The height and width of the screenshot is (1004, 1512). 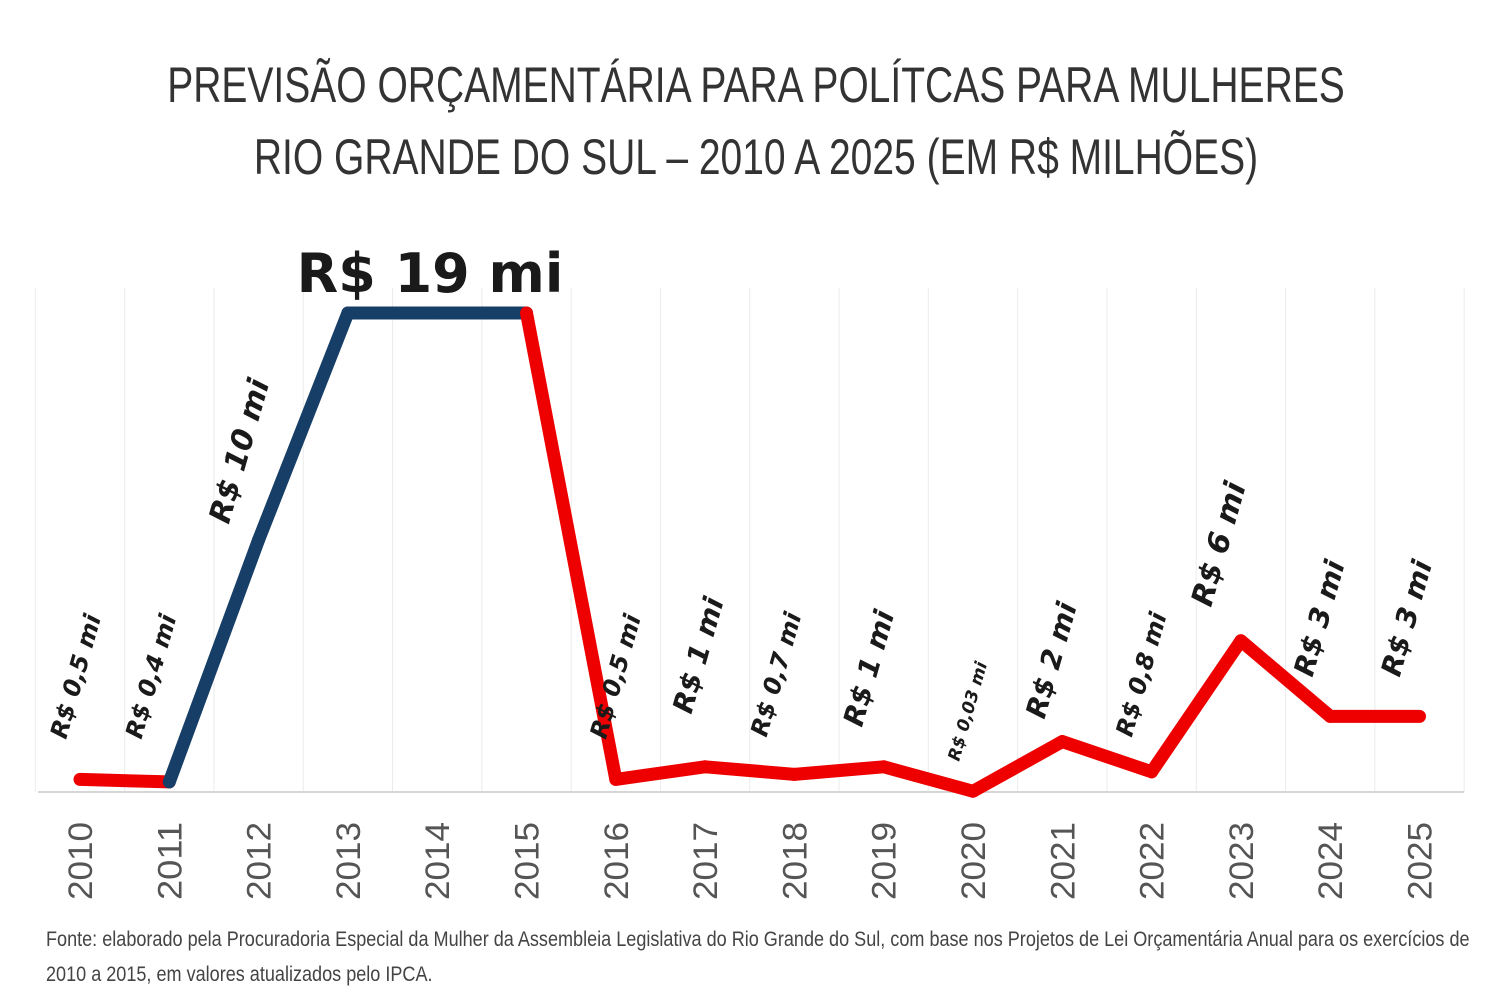 What do you see at coordinates (1407, 618) in the screenshot?
I see `data-label-2025: R$ 3 mi` at bounding box center [1407, 618].